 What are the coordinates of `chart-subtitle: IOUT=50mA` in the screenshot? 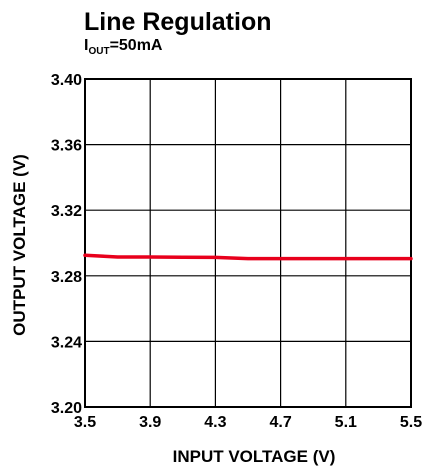 It's located at (123, 47).